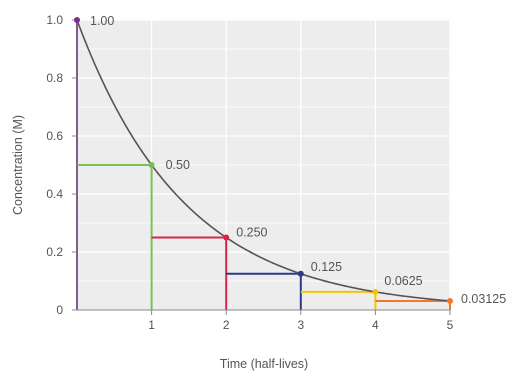 This screenshot has height=373, width=515. What do you see at coordinates (18, 165) in the screenshot?
I see `y-axis-title: Concentration (M)` at bounding box center [18, 165].